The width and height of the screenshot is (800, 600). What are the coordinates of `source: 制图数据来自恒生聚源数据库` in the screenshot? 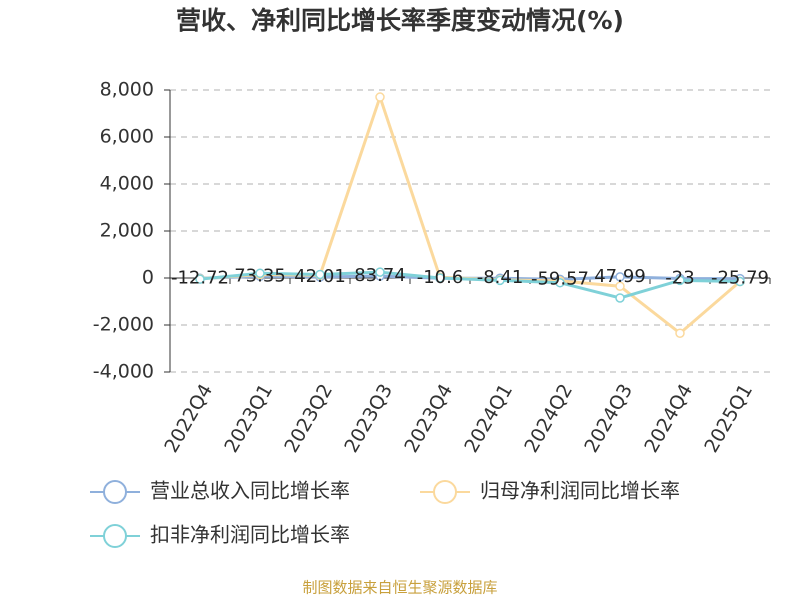 It's located at (399, 588).